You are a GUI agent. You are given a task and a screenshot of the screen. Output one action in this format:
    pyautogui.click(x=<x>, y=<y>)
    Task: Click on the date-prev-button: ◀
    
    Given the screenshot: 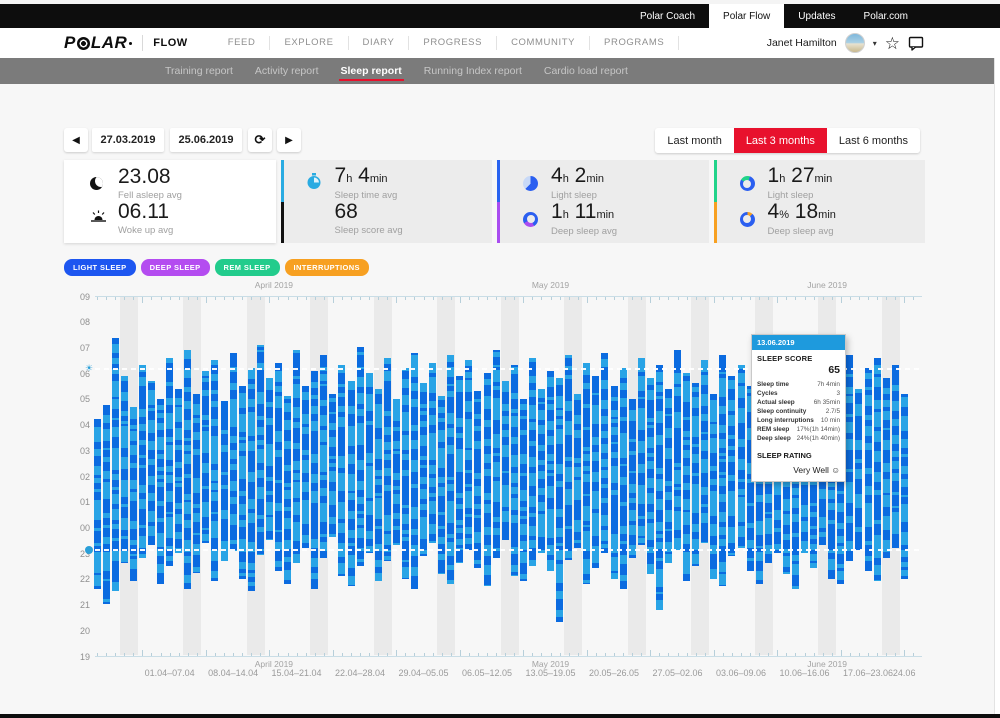 What is the action you would take?
    pyautogui.click(x=76, y=140)
    